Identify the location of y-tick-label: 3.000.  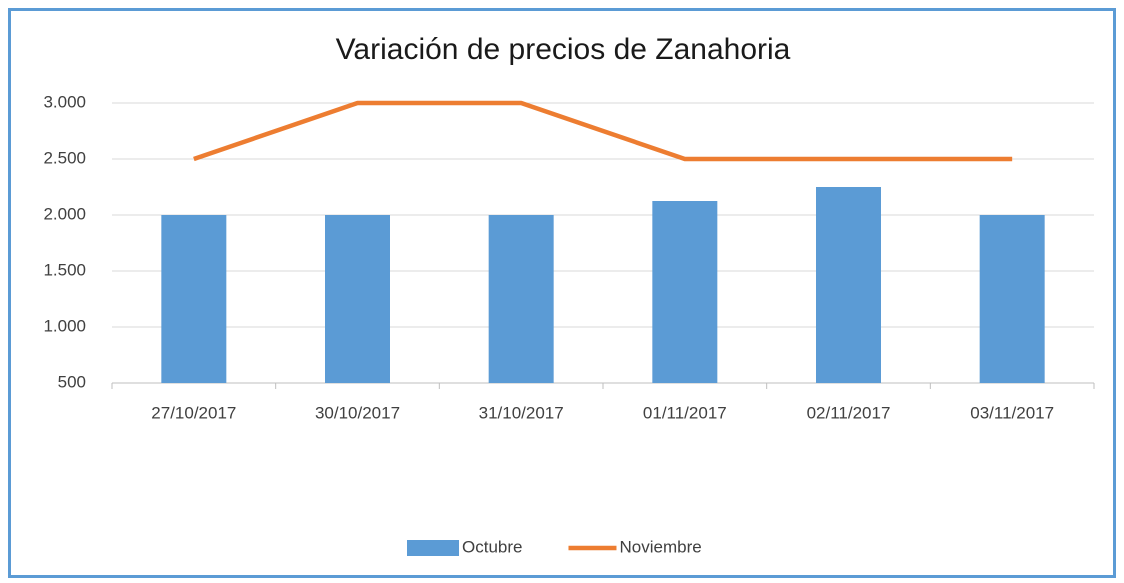
(64, 101).